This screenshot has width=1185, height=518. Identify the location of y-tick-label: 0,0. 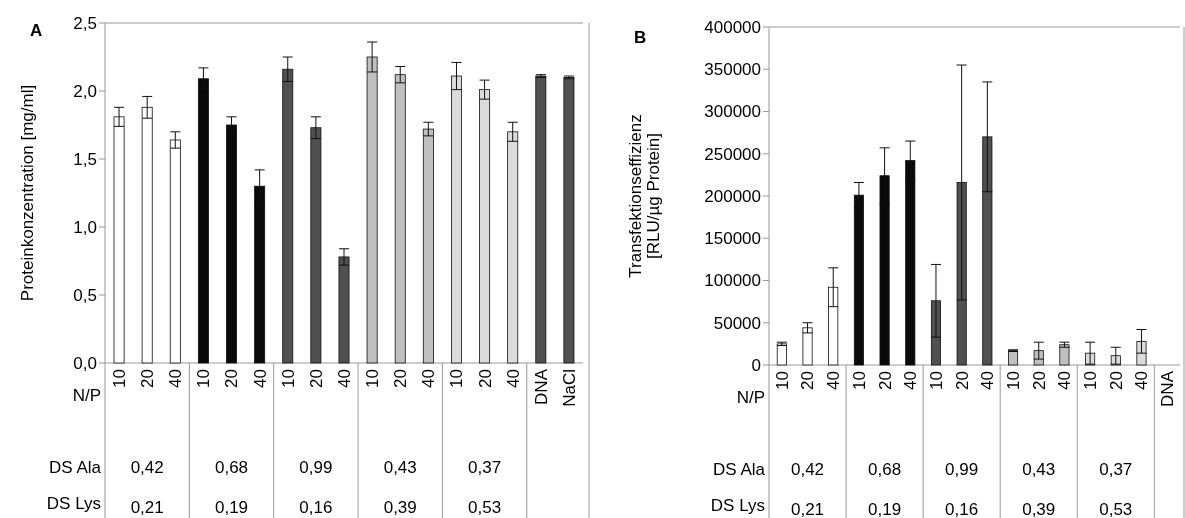
(85, 363).